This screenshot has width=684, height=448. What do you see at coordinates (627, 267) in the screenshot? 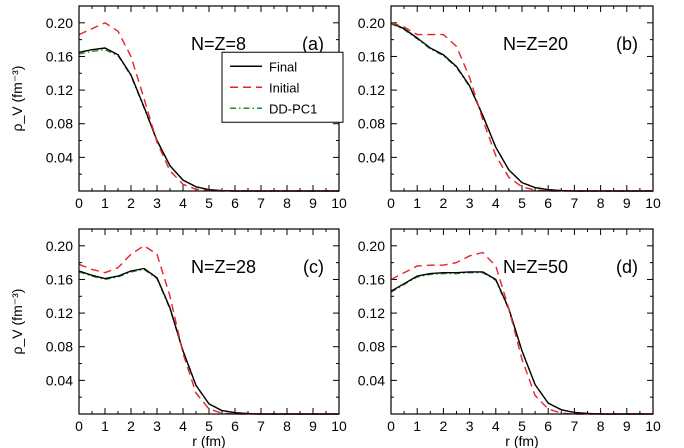
I see `panel-label: (d)` at bounding box center [627, 267].